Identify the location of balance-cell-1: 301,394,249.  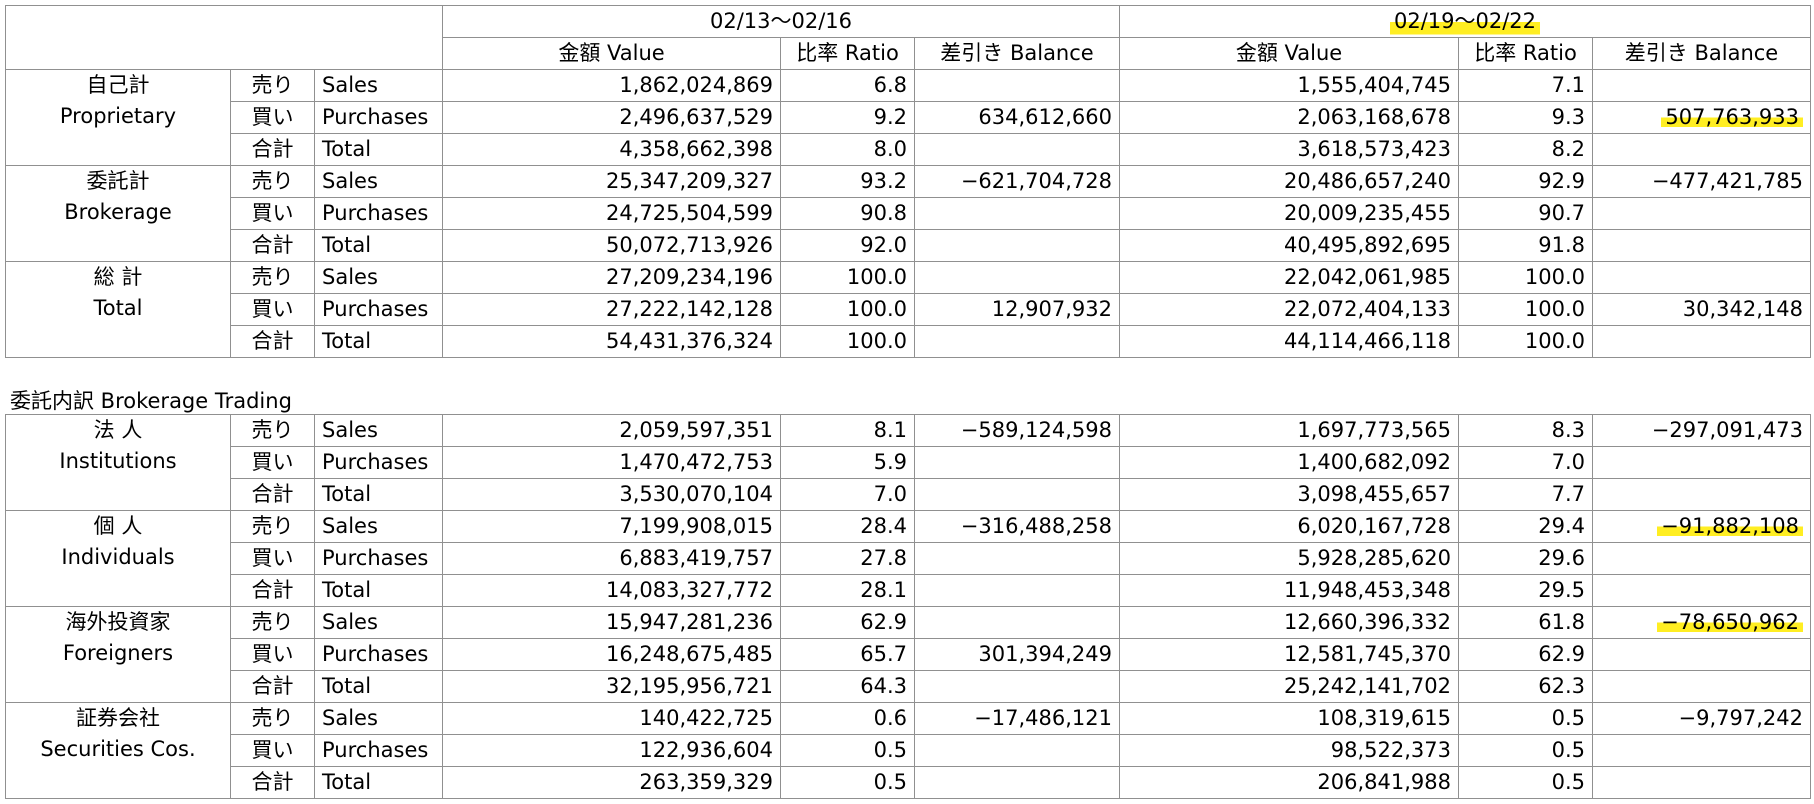
(1017, 654).